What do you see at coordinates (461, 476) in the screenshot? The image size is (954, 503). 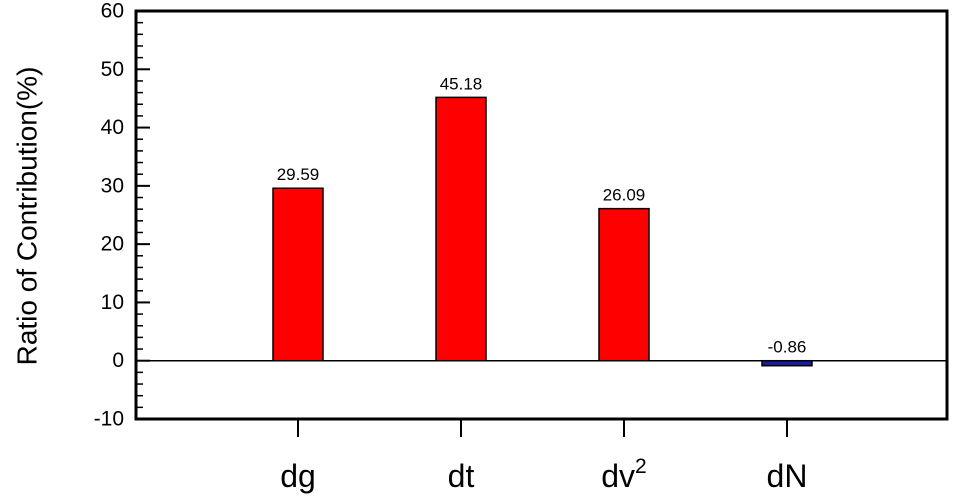 I see `x-tick-label: dt` at bounding box center [461, 476].